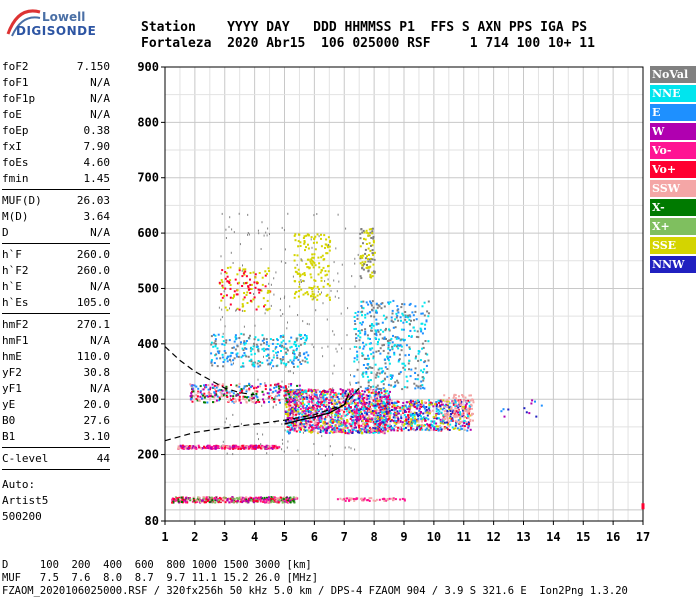 Image resolution: width=700 pixels, height=600 pixels. Describe the element at coordinates (9, 404) in the screenshot. I see `param-name: yE` at that location.